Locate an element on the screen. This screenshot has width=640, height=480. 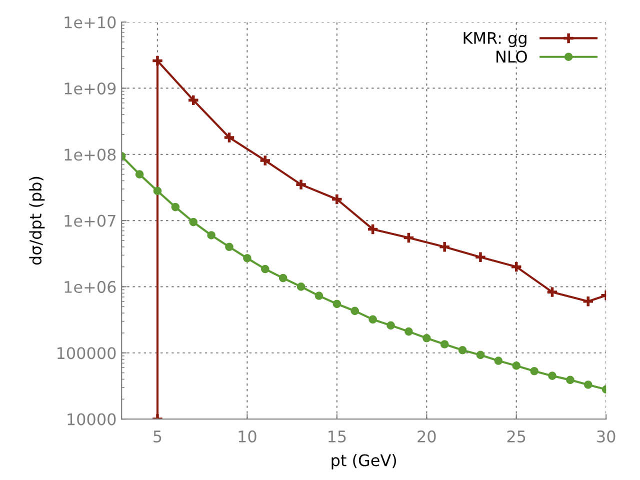
legend-label: KMR: gg is located at coordinates (495, 40).